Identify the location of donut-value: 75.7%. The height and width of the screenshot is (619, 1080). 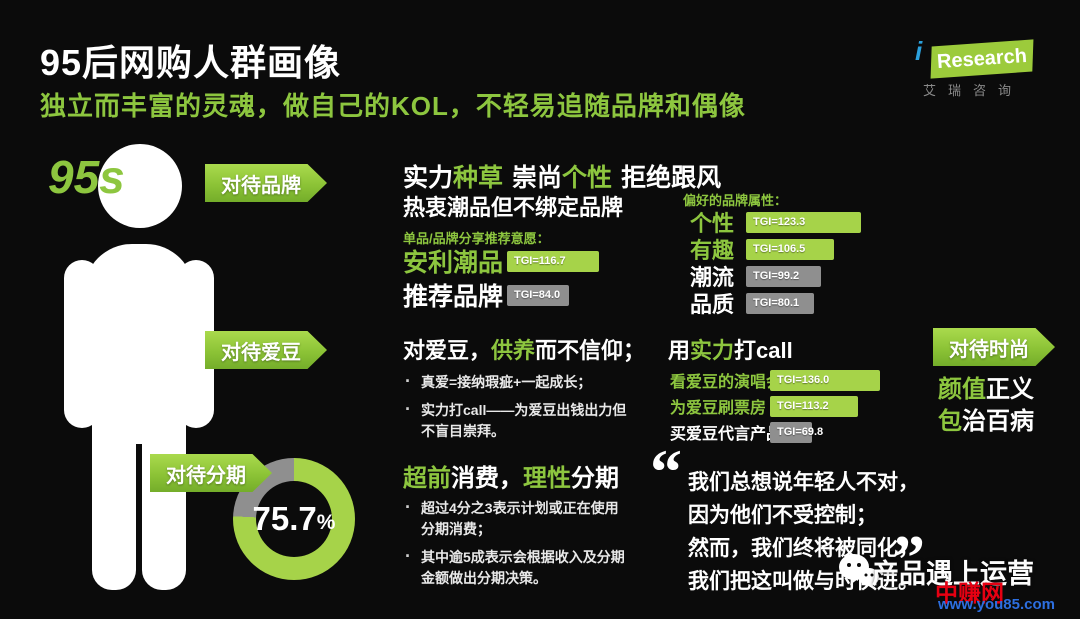
(294, 518).